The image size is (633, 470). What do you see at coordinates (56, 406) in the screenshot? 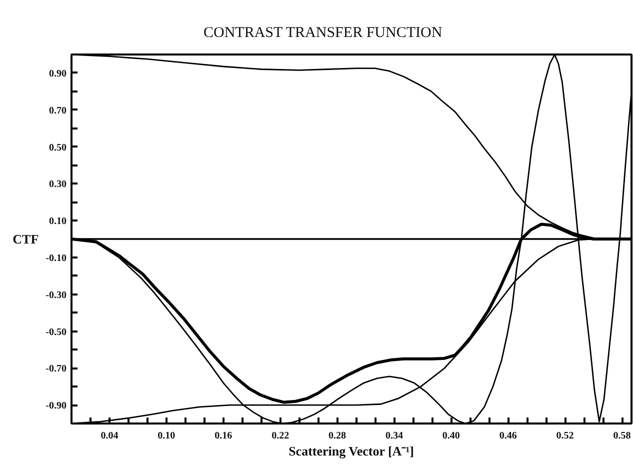
I see `y-tick-label: -0.90` at bounding box center [56, 406].